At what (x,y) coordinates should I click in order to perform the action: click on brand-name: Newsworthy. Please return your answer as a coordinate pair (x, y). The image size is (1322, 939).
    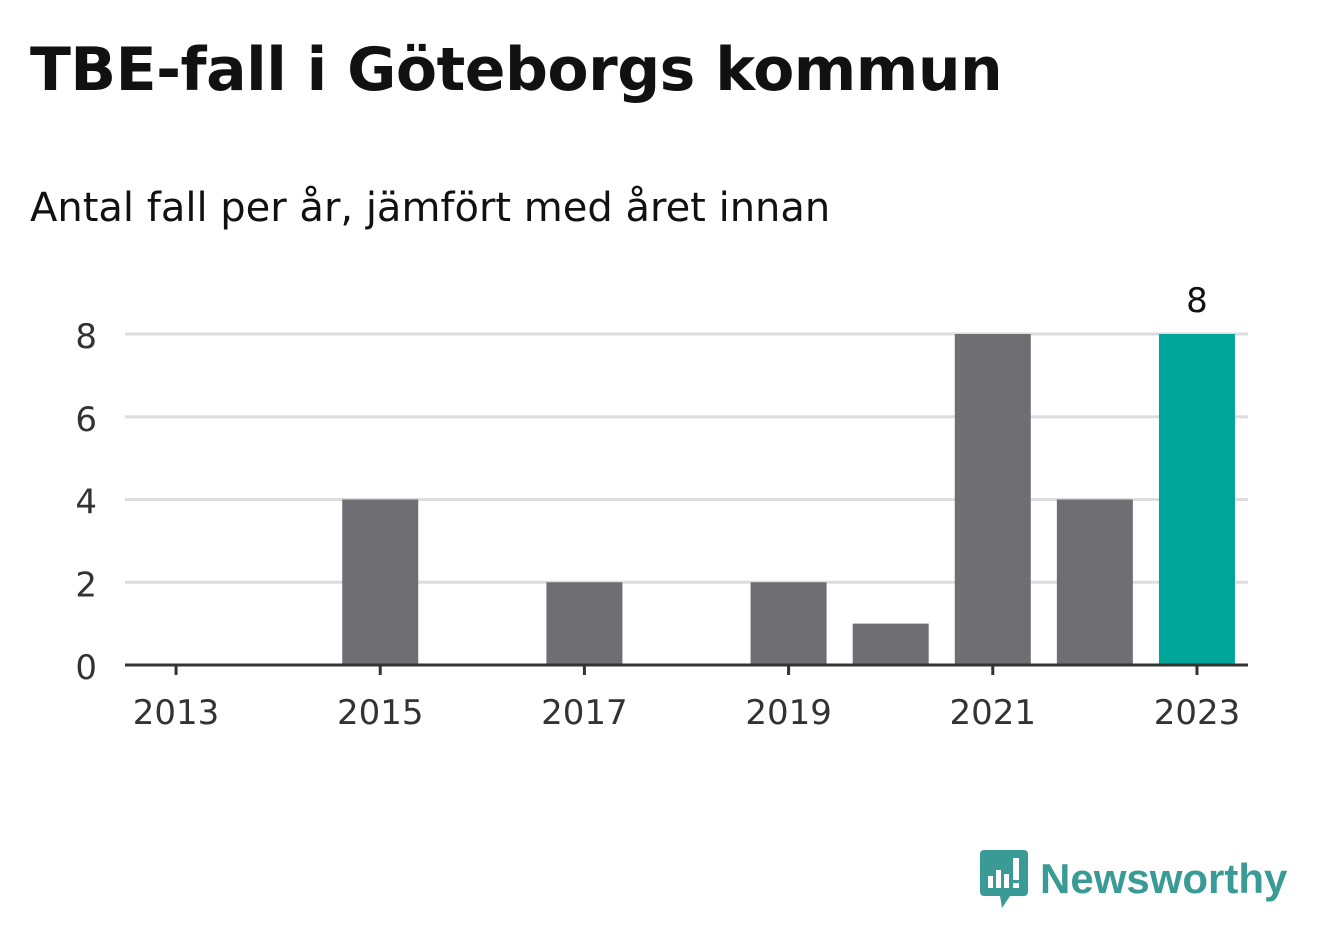
    Looking at the image, I should click on (1164, 878).